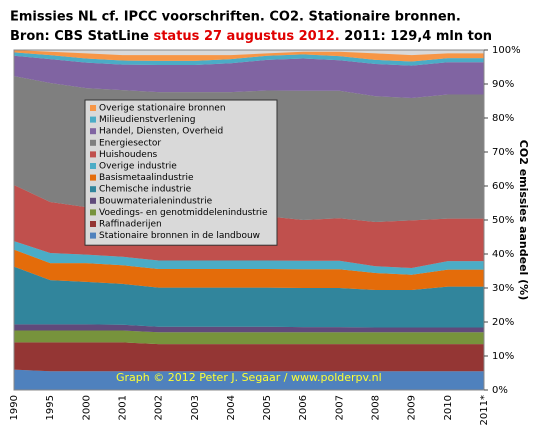 This screenshot has width=541, height=445. What do you see at coordinates (50, 407) in the screenshot?
I see `x-tick-label: 1995` at bounding box center [50, 407].